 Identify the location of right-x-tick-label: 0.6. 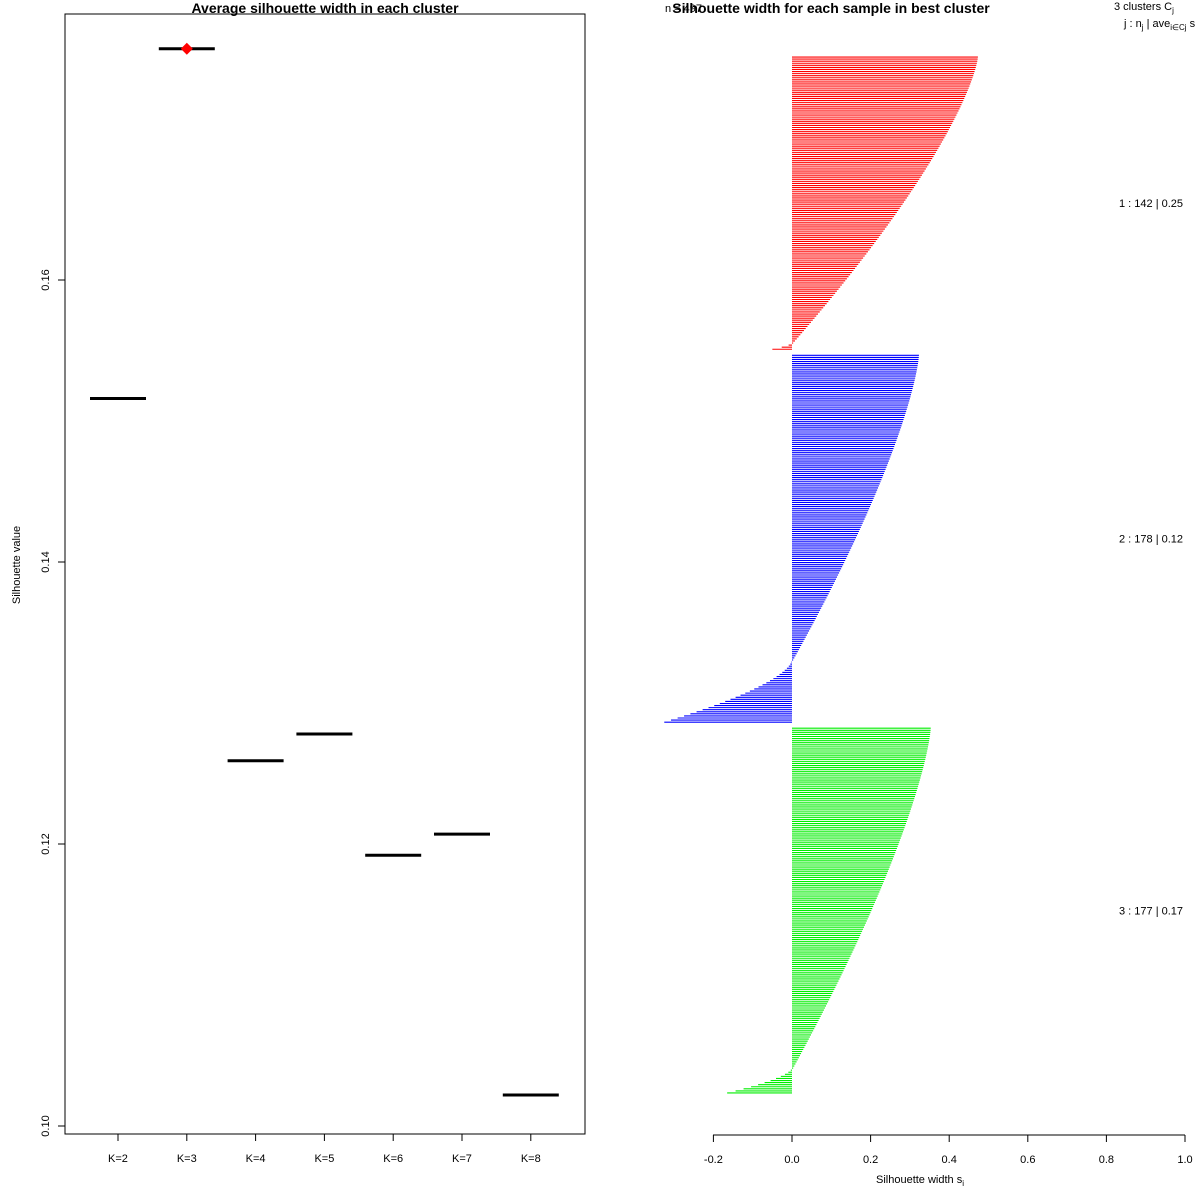
(1027, 1160).